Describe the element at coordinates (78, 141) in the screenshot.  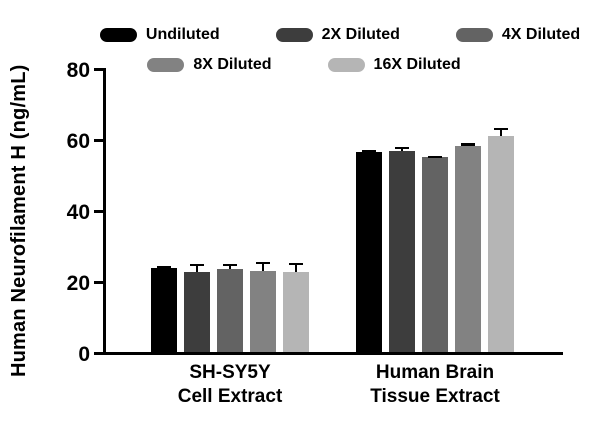
I see `y-tick-label: 60` at that location.